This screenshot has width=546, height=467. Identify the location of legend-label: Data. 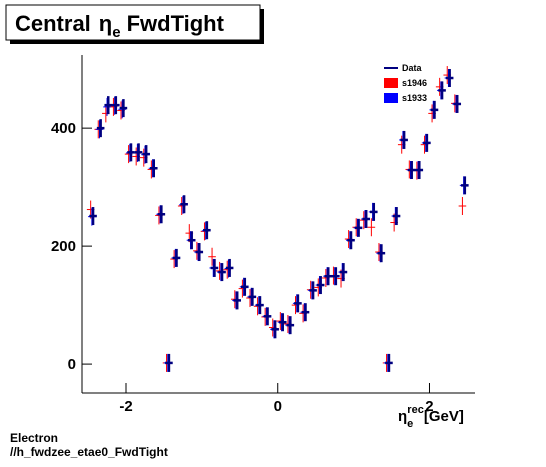
(412, 68).